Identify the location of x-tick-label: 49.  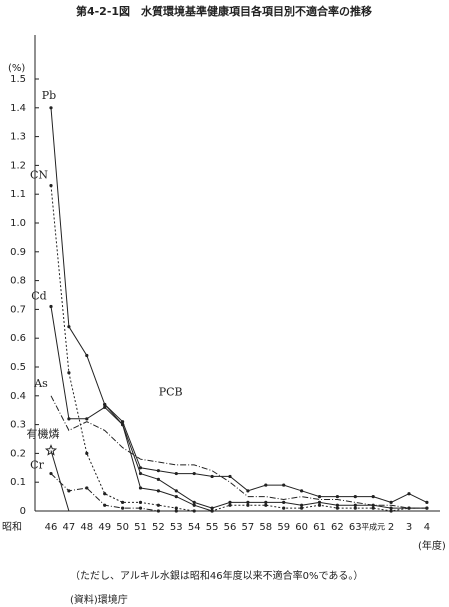
(104, 527).